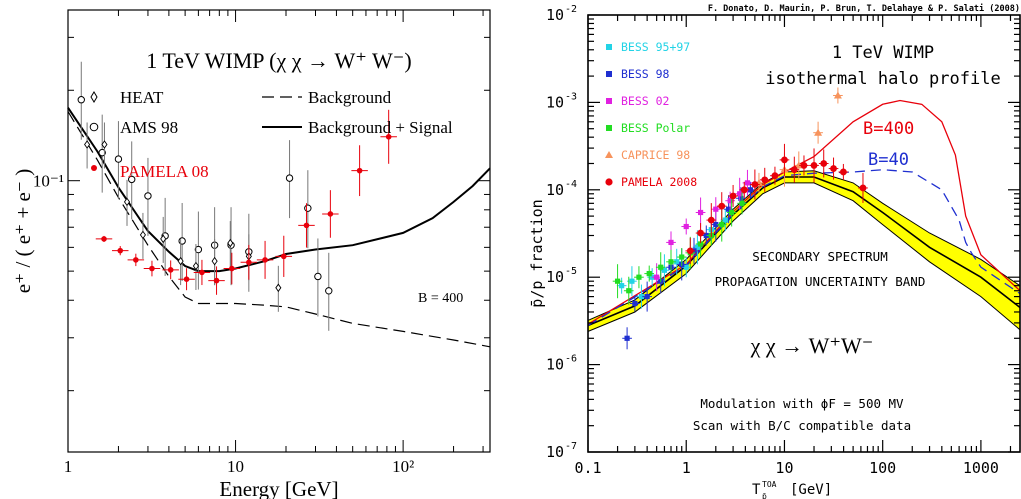 The image size is (1021, 499). I want to click on x-tick-label: 10, so click(784, 468).